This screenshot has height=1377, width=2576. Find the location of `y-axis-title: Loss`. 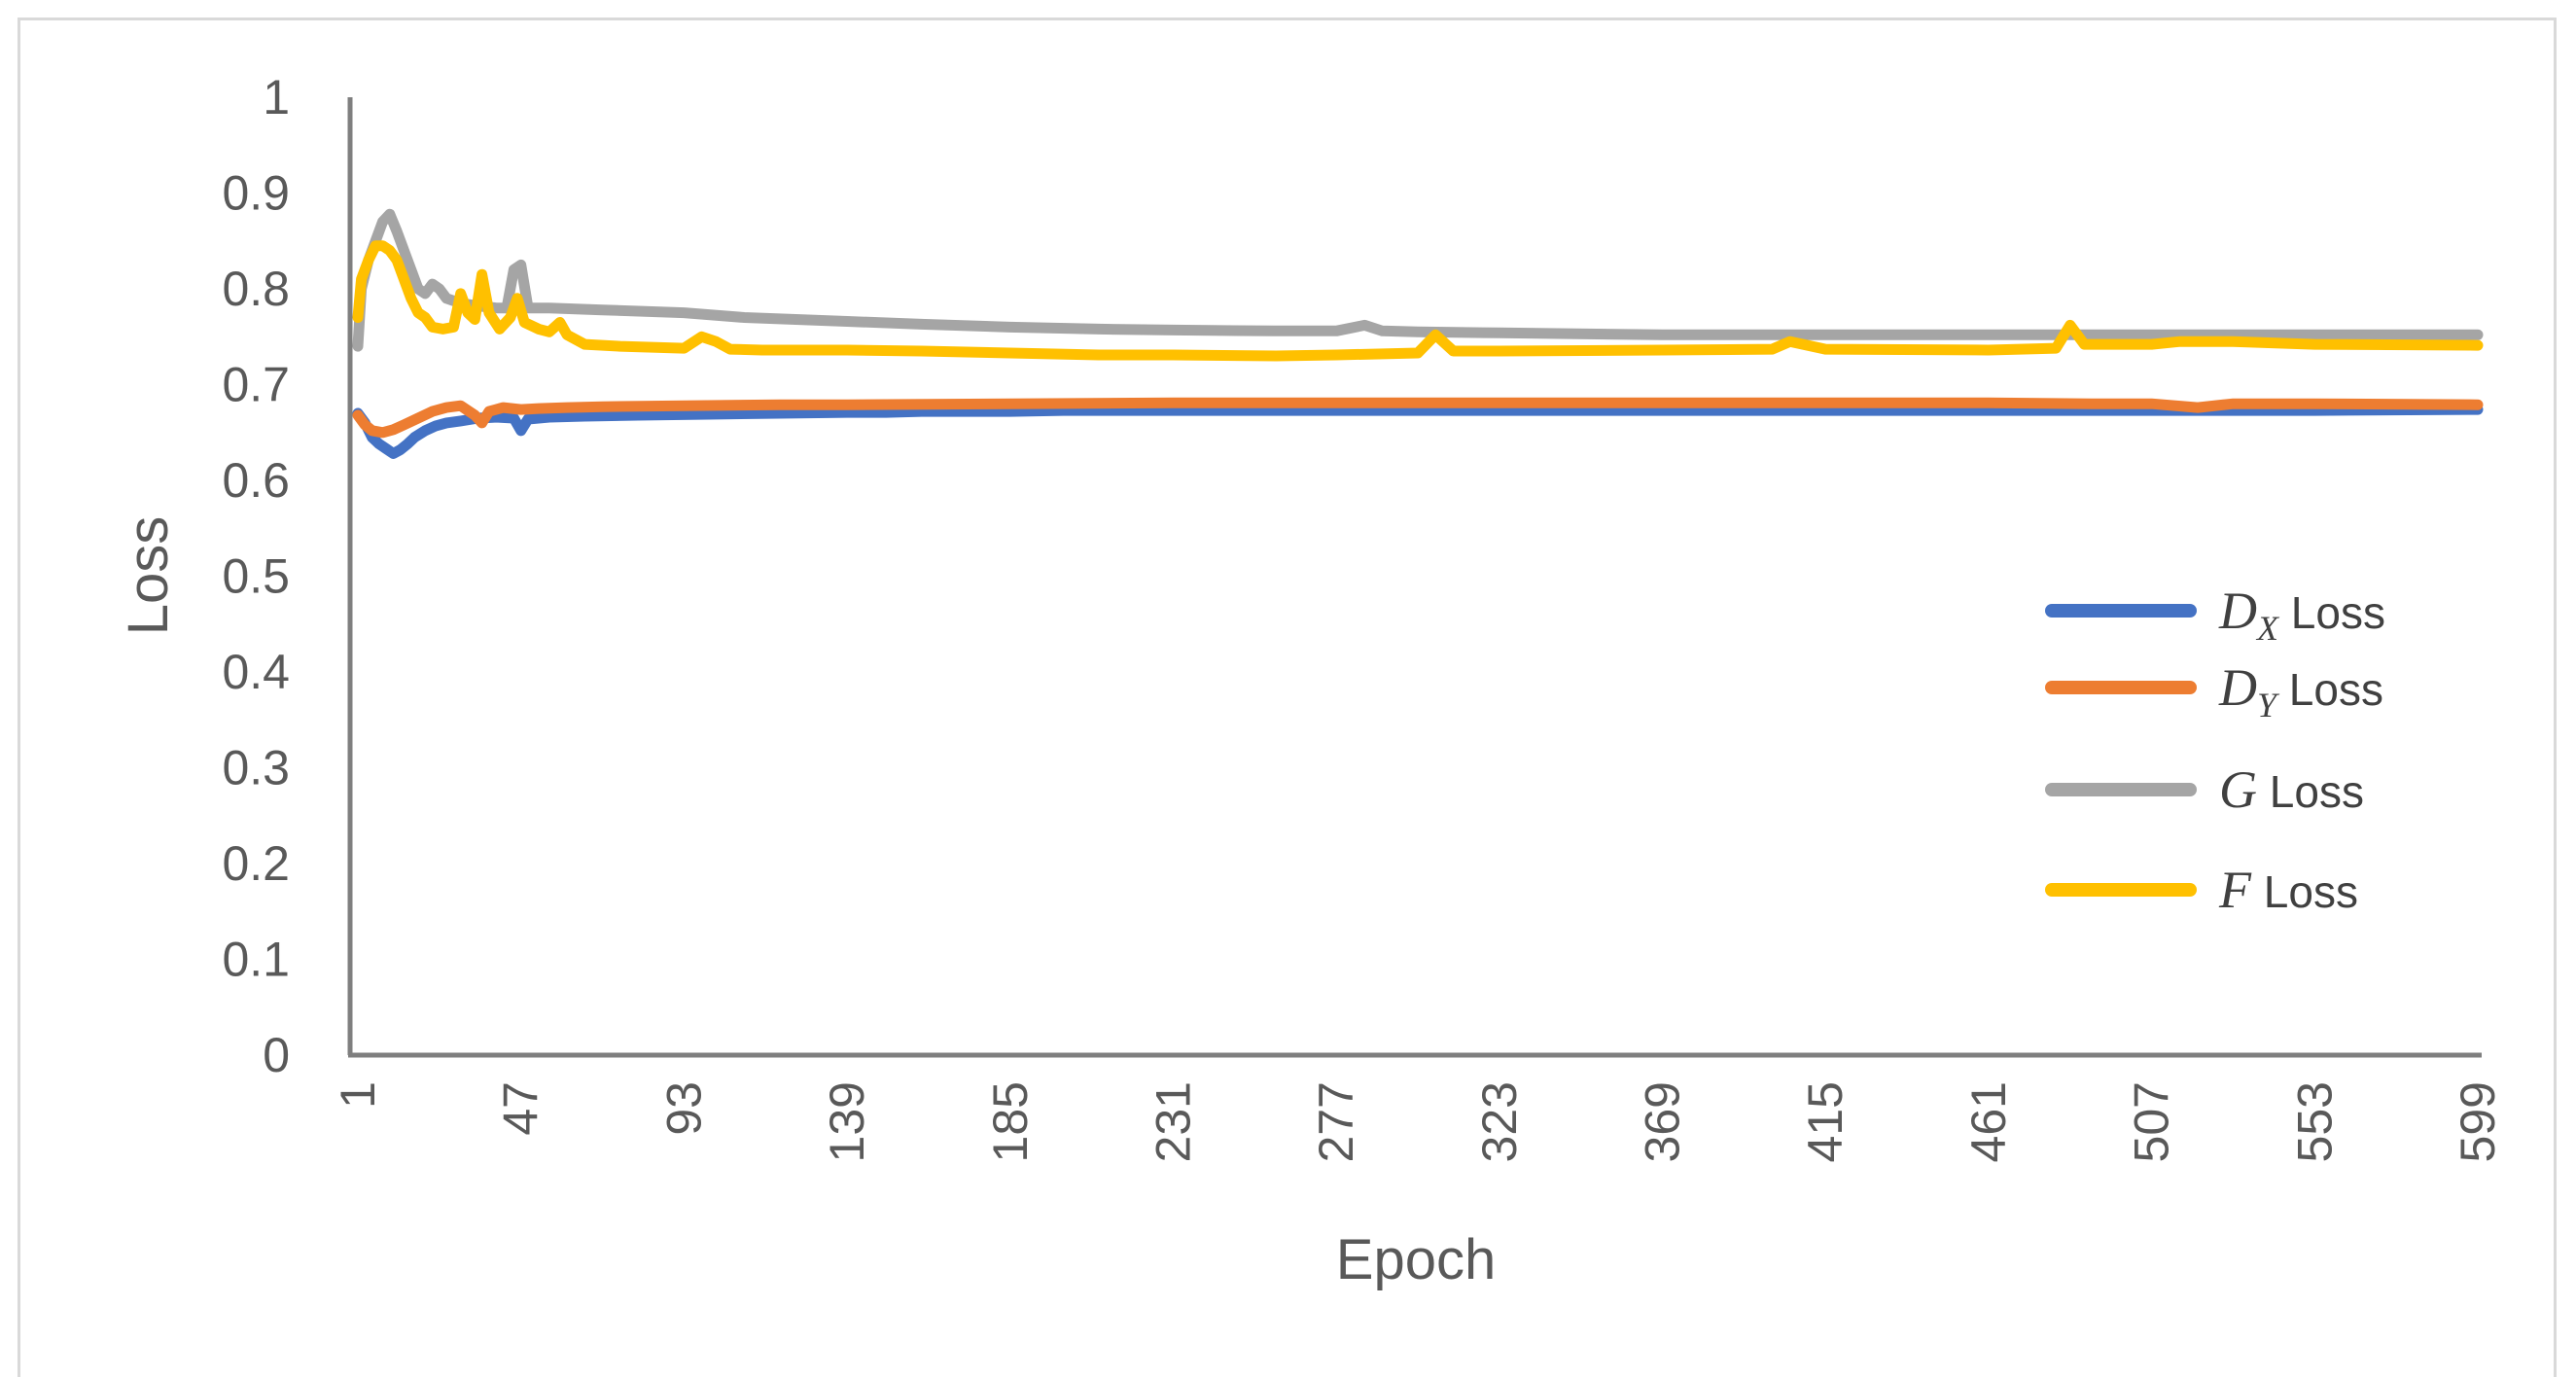

y-axis-title: Loss is located at coordinates (149, 576).